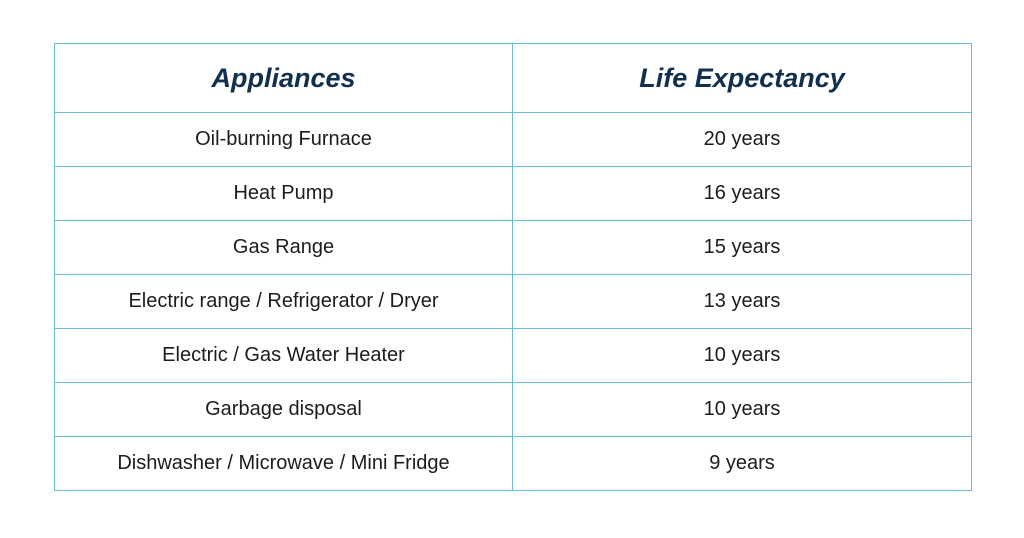 The height and width of the screenshot is (538, 1024). What do you see at coordinates (742, 247) in the screenshot?
I see `life-expectancy-cell: 15 years` at bounding box center [742, 247].